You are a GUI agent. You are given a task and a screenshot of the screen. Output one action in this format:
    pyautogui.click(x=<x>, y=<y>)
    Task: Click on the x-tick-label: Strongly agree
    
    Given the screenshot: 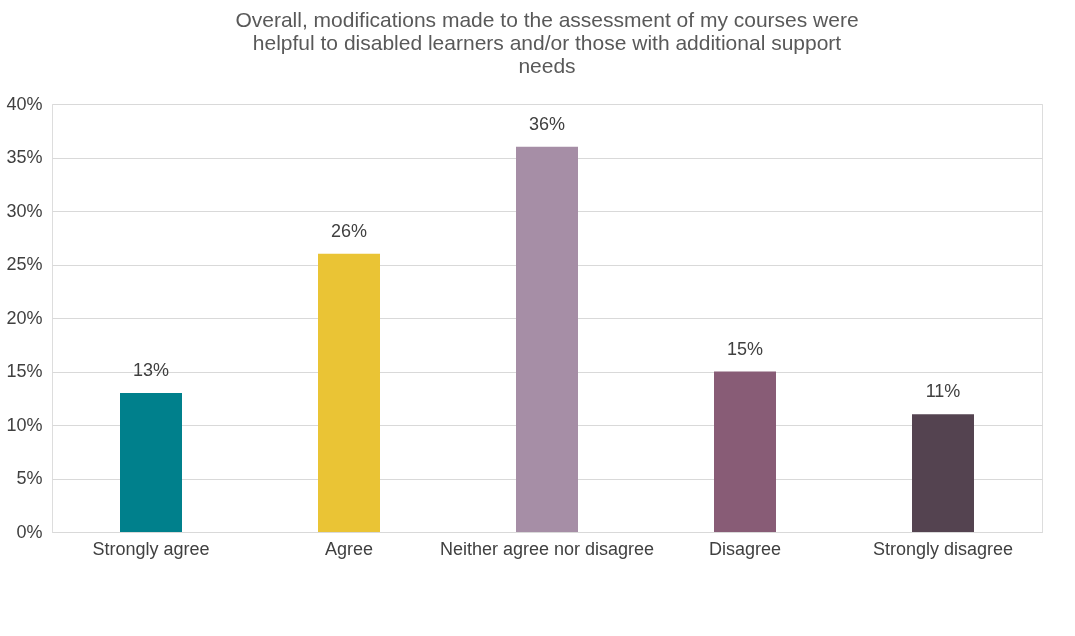 What is the action you would take?
    pyautogui.click(x=151, y=548)
    